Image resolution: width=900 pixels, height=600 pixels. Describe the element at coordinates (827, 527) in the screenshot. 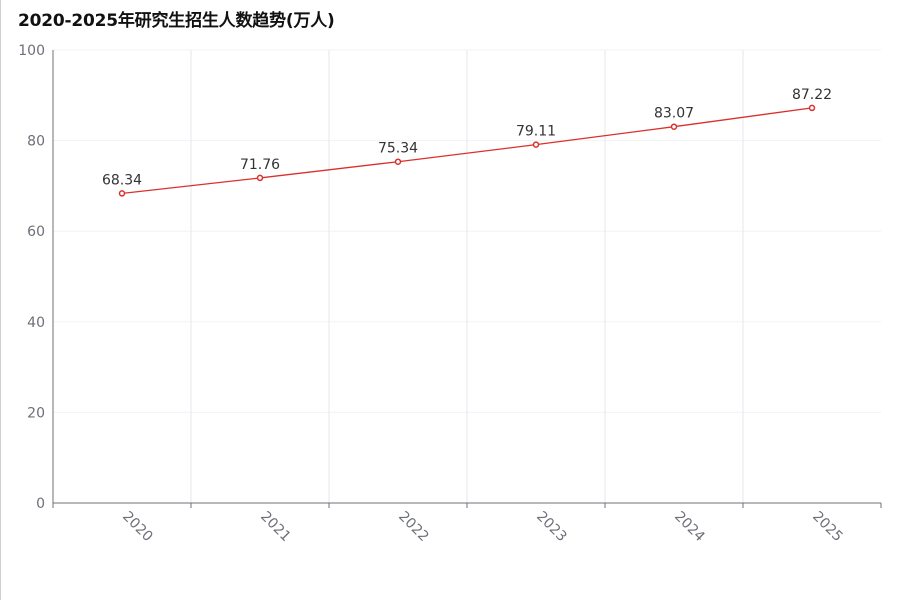

I see `x-tick-label: 2025` at that location.